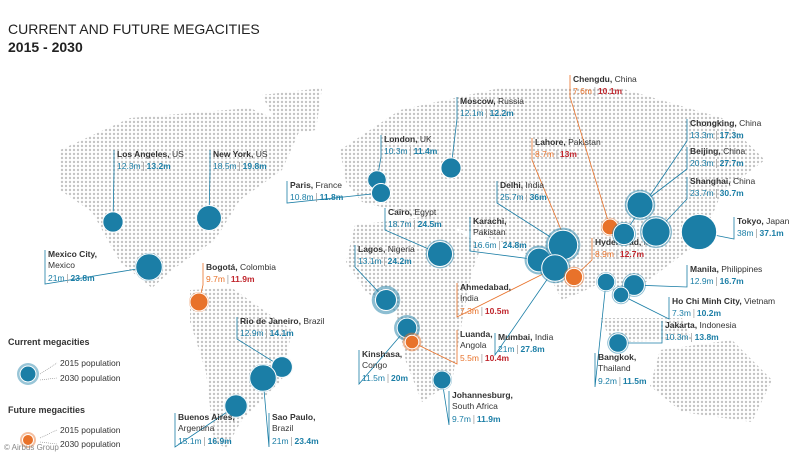 Image resolution: width=800 pixels, height=455 pixels. Describe the element at coordinates (732, 163) in the screenshot. I see `population-2030: 27.7m` at that location.